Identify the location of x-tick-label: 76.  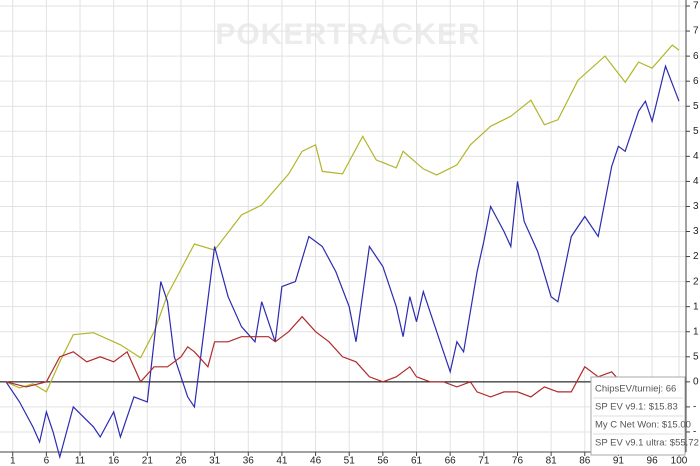
(518, 461).